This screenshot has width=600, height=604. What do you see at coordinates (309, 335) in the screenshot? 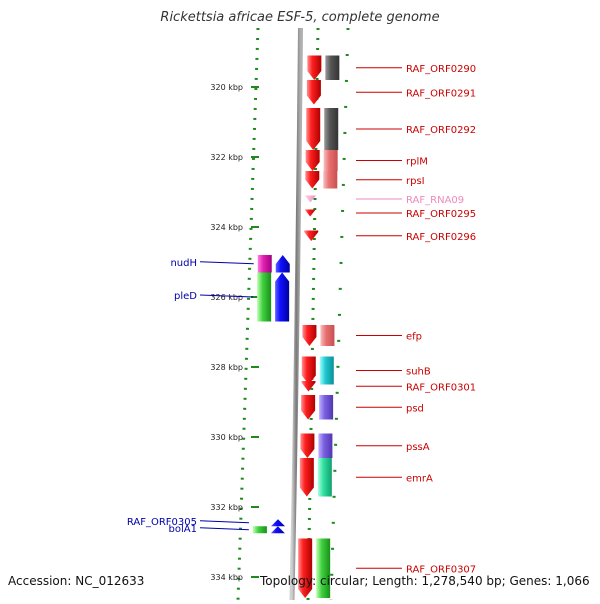
I see `gene-arrow-efp` at bounding box center [309, 335].